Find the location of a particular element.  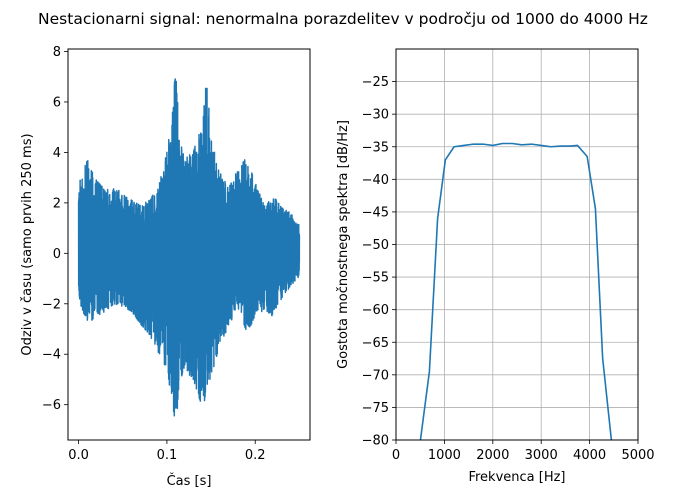

y-tick-label: −50 is located at coordinates (375, 245).